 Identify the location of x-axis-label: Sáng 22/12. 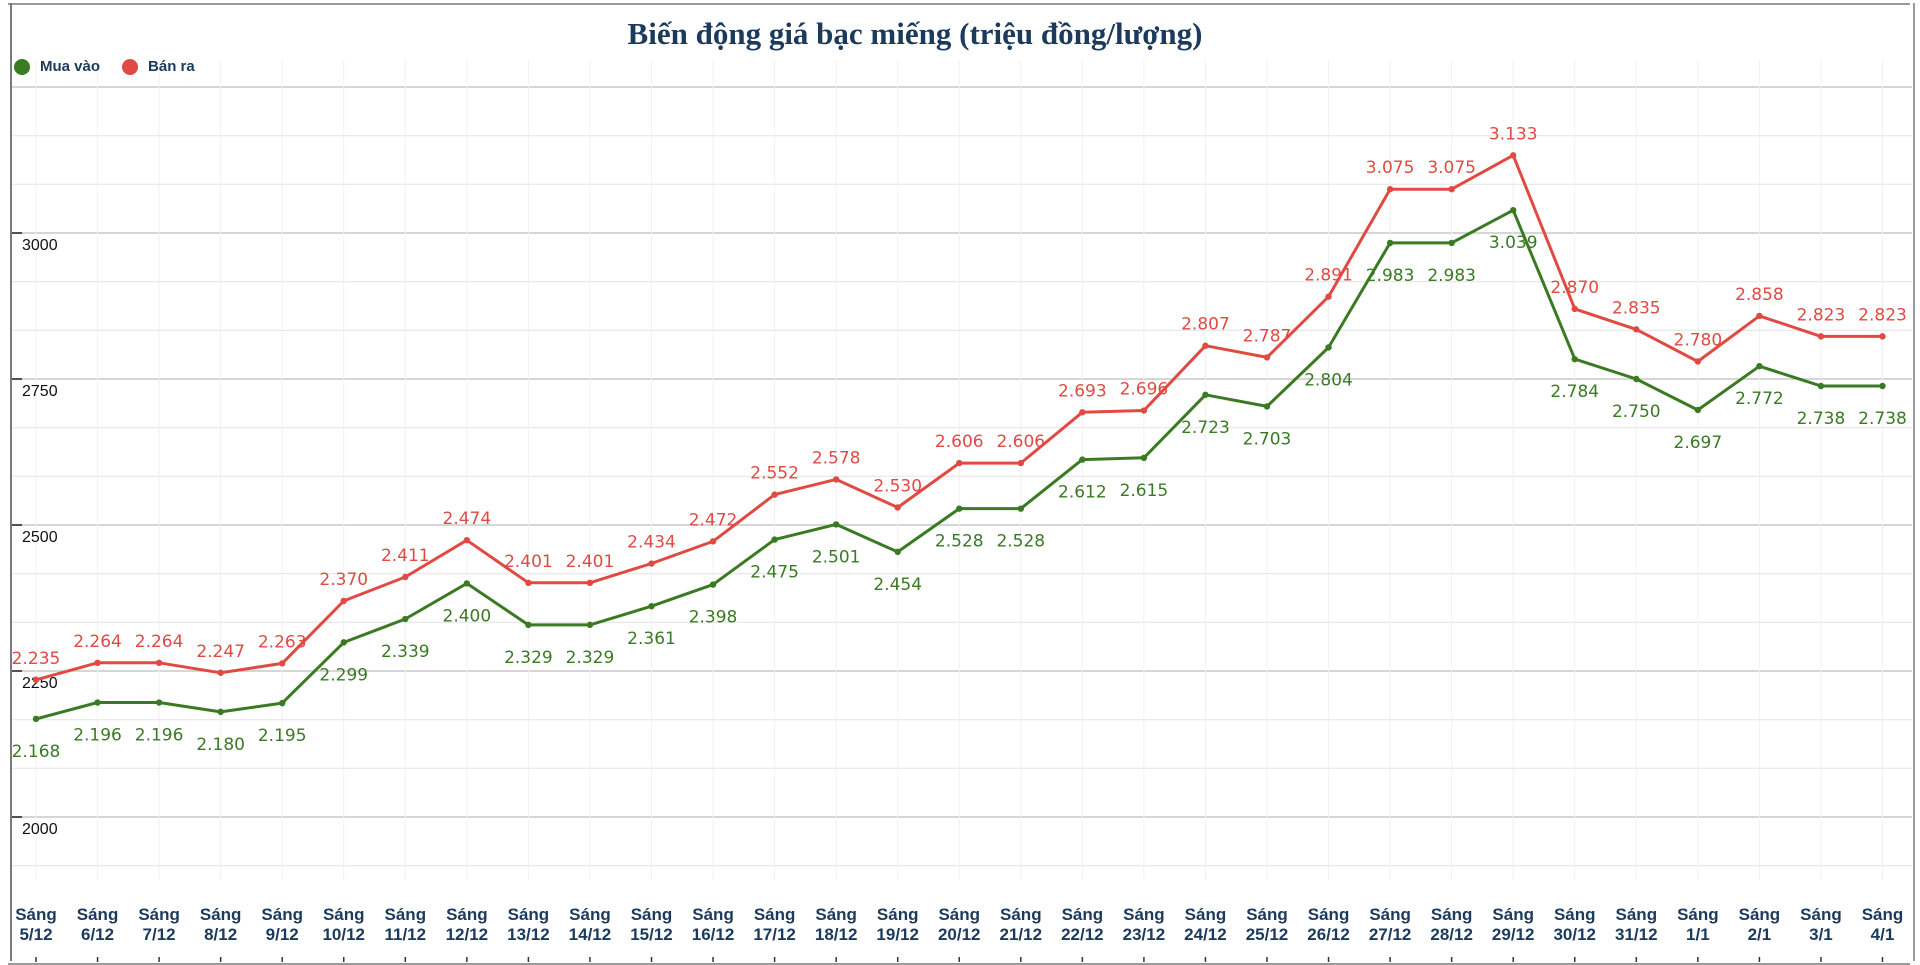
(1082, 925).